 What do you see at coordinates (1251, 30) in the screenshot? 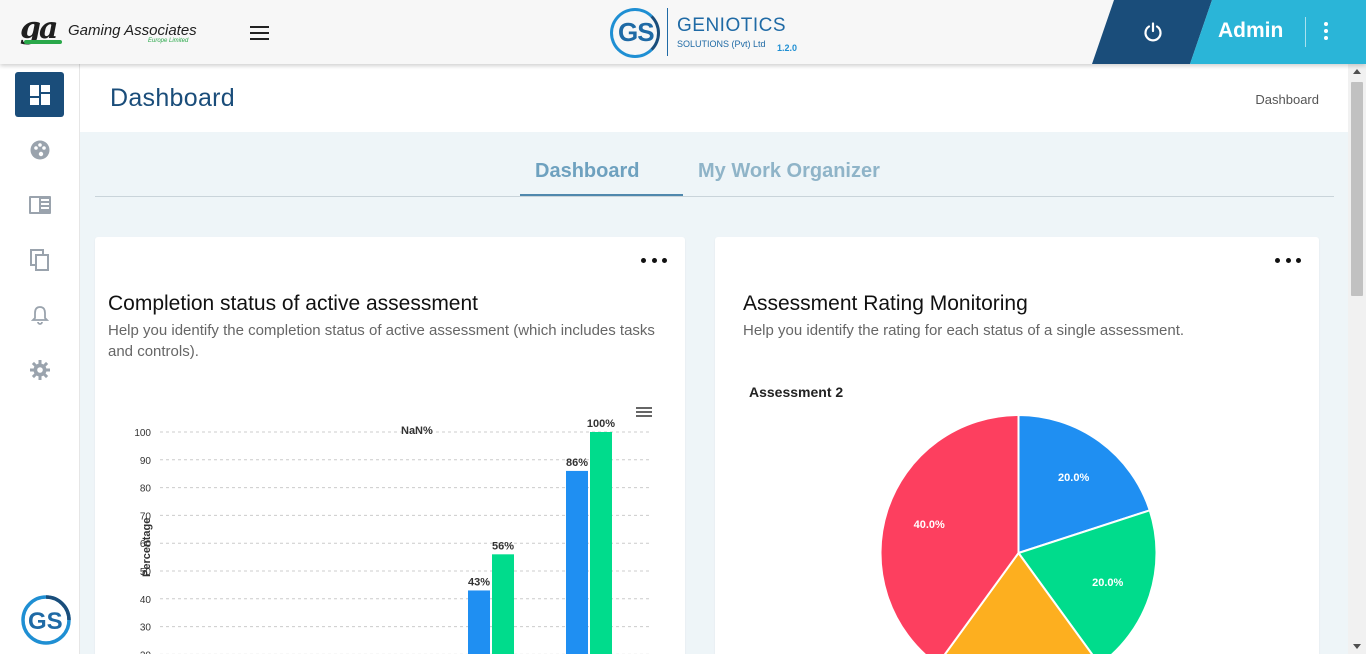
I see `user-name-label: Admin` at bounding box center [1251, 30].